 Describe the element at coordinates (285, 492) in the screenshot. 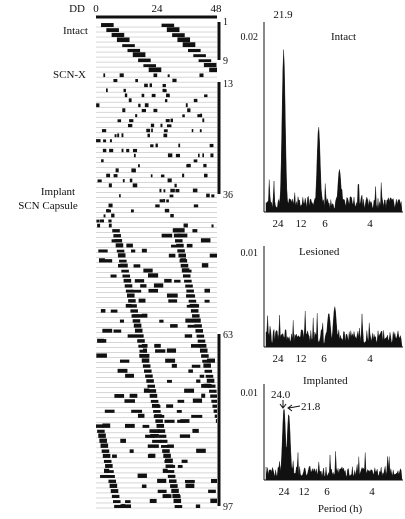

I see `implanted-xtick-24: 24` at that location.